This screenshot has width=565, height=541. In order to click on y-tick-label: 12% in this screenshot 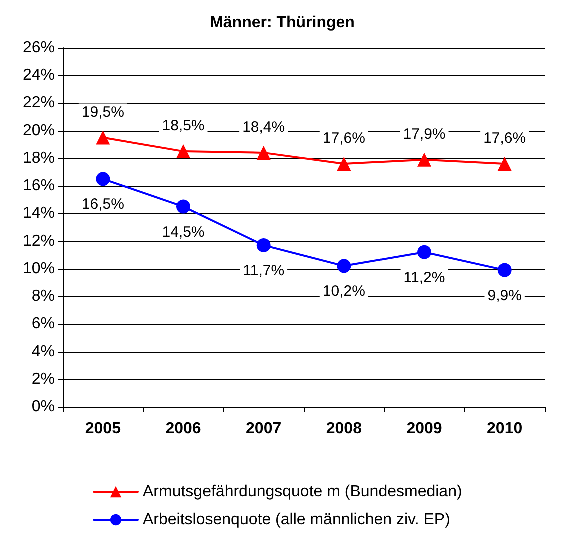, I will do `click(38, 241)`.